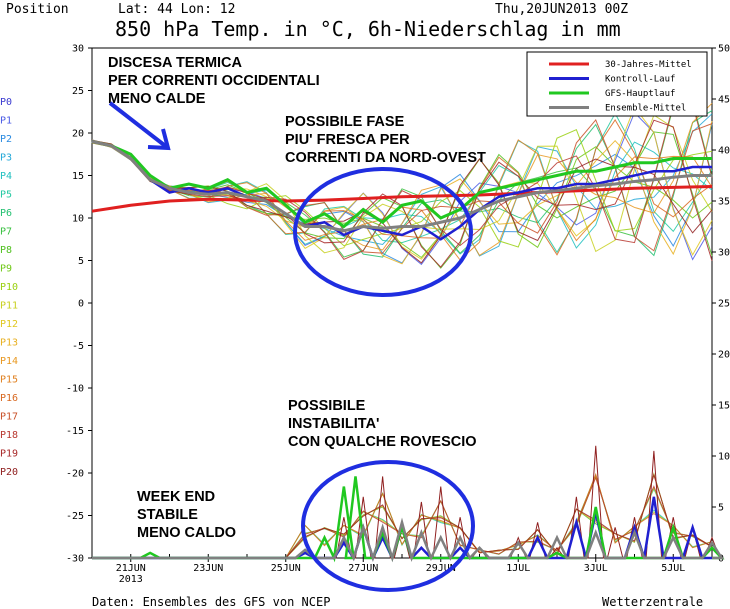 The height and width of the screenshot is (609, 730). What do you see at coordinates (6, 158) in the screenshot?
I see `member-label: P3` at bounding box center [6, 158].